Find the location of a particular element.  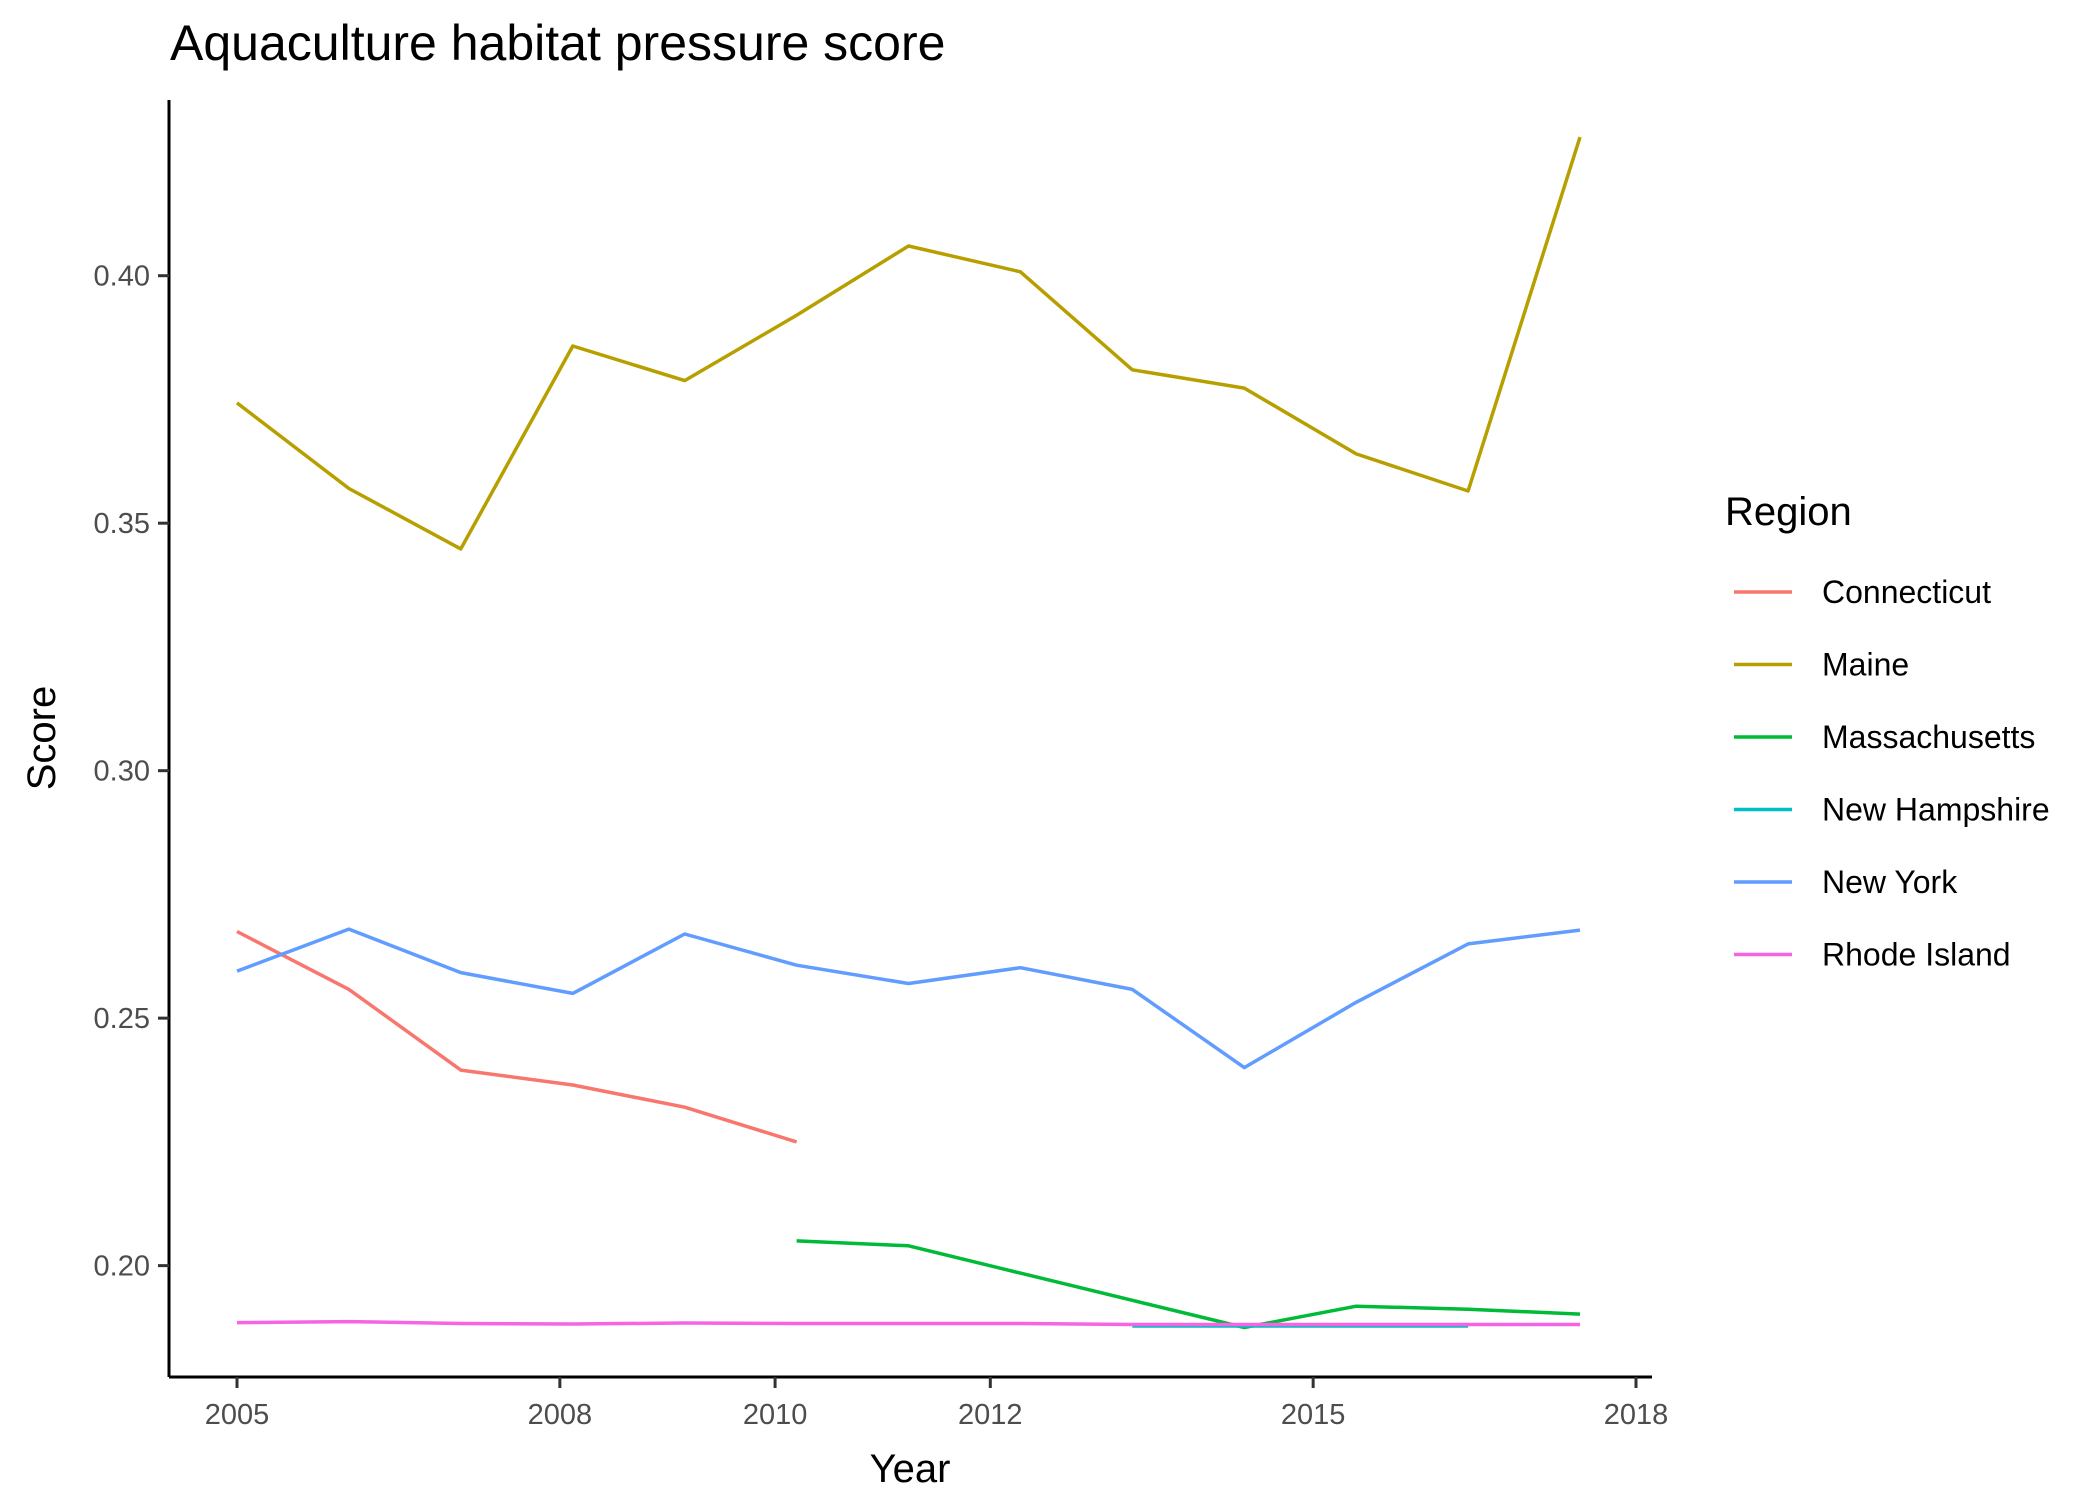

series-line-connecticut is located at coordinates (517, 1036).